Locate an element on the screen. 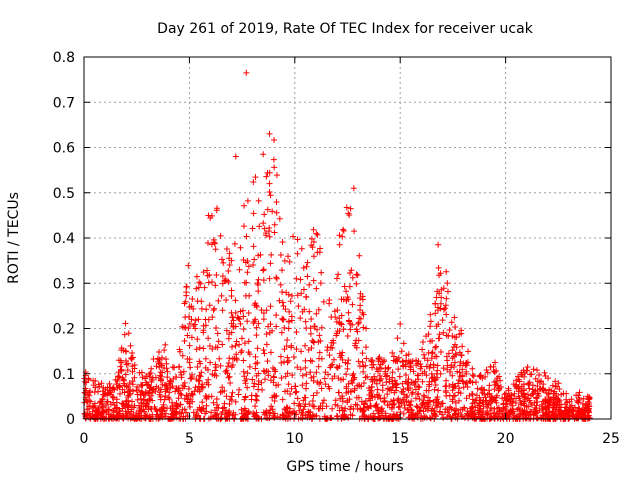  y-tick-label: 0.4 is located at coordinates (64, 239).